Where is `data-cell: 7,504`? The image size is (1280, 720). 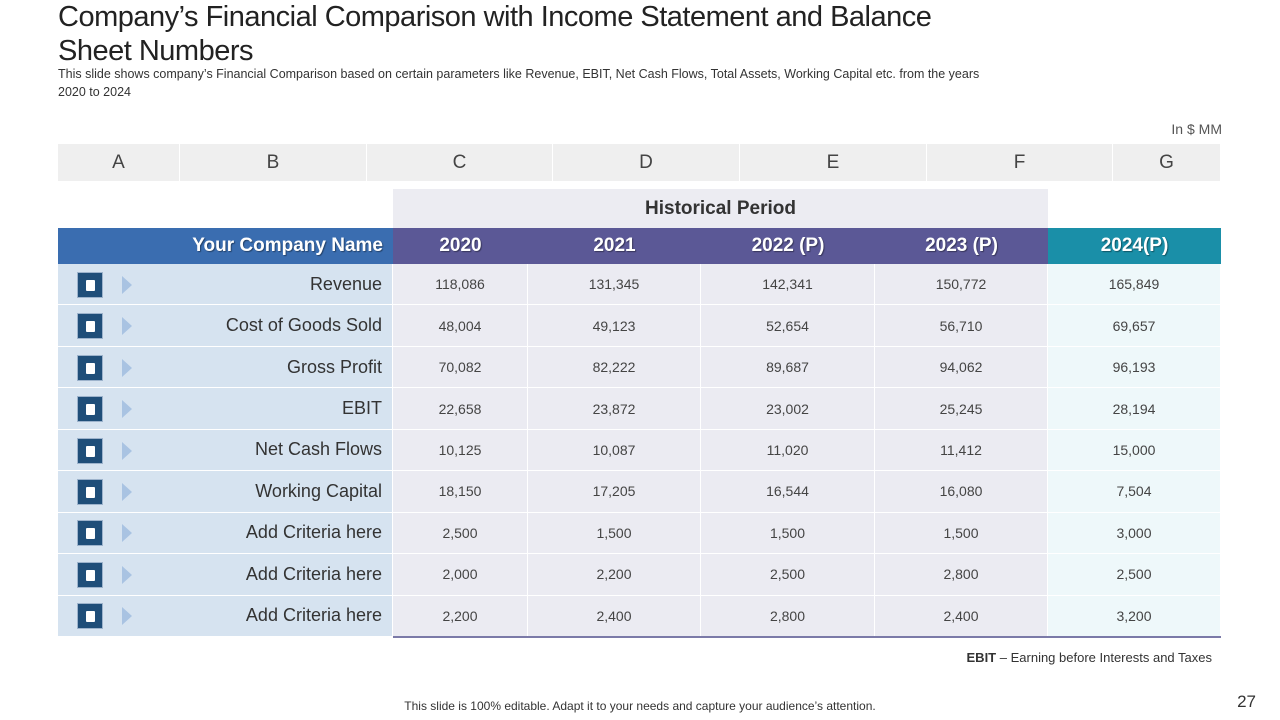 data-cell: 7,504 is located at coordinates (1134, 492).